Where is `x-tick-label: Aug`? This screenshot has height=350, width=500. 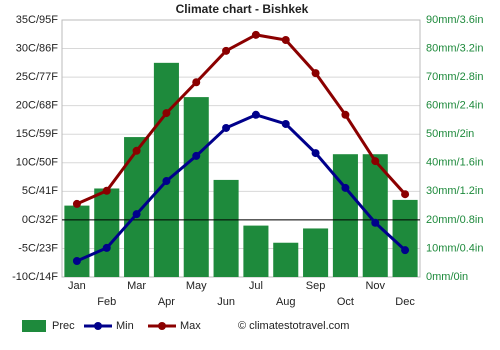 x-tick-label: Aug is located at coordinates (286, 302).